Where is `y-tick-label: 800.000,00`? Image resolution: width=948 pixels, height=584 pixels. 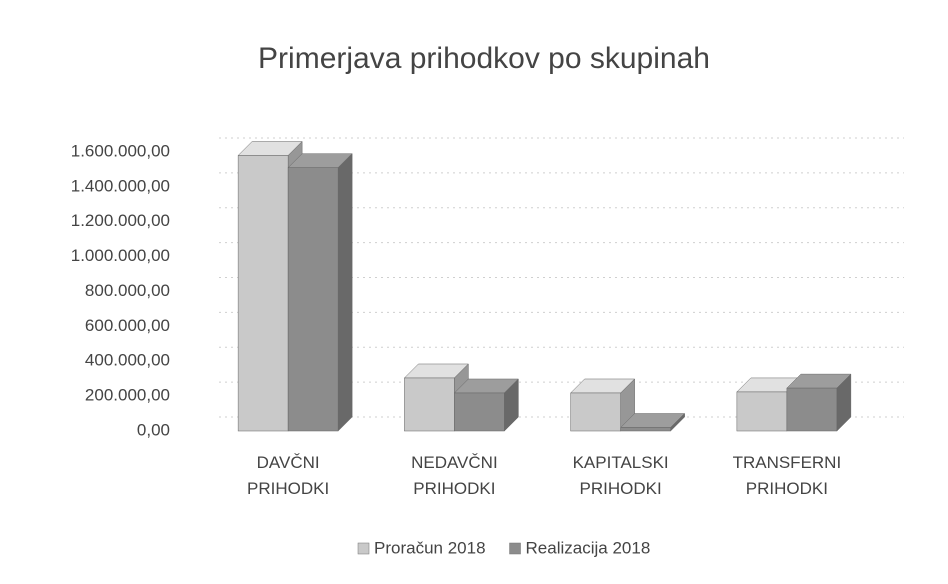
y-tick-label: 800.000,00 is located at coordinates (127, 290).